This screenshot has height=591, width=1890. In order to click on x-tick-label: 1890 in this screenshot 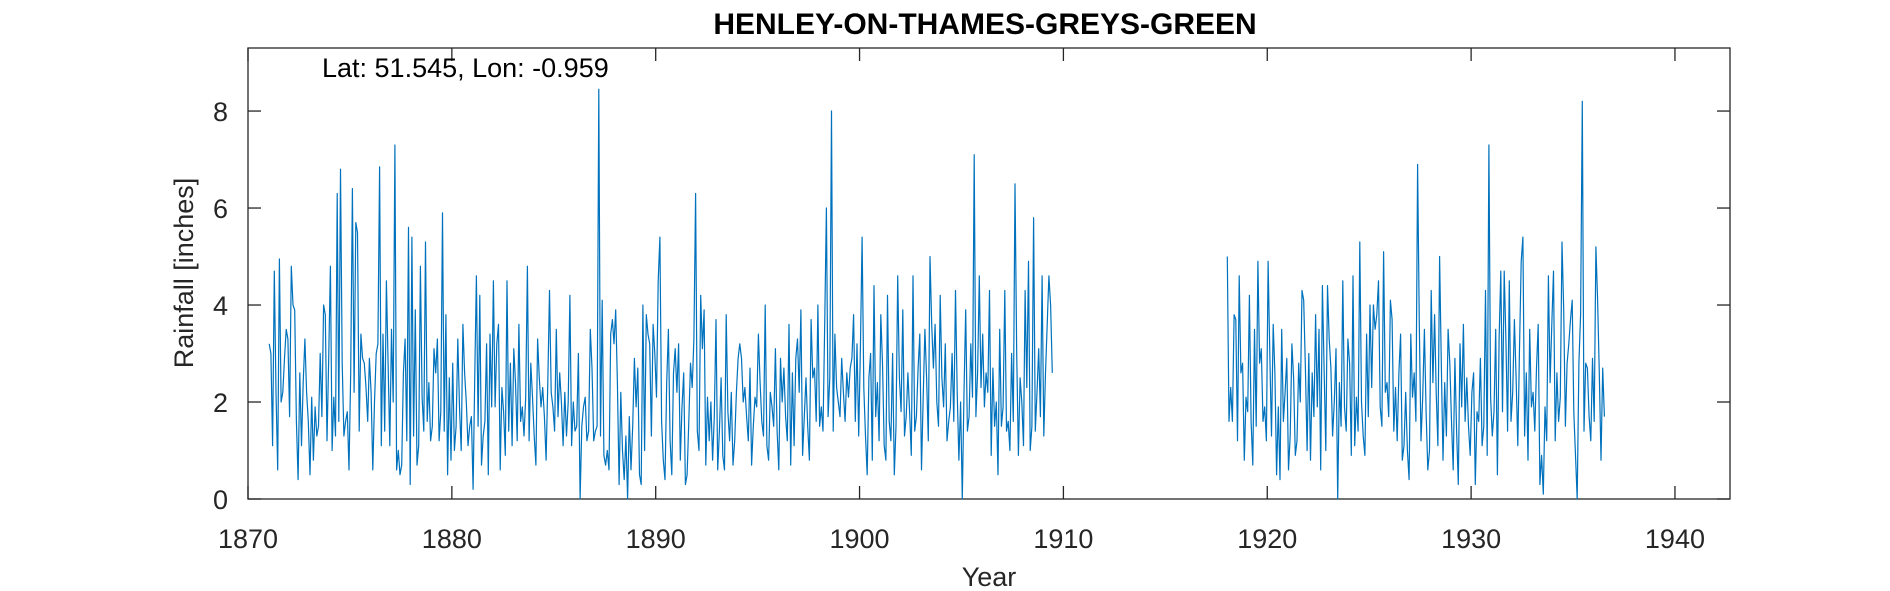, I will do `click(656, 539)`.